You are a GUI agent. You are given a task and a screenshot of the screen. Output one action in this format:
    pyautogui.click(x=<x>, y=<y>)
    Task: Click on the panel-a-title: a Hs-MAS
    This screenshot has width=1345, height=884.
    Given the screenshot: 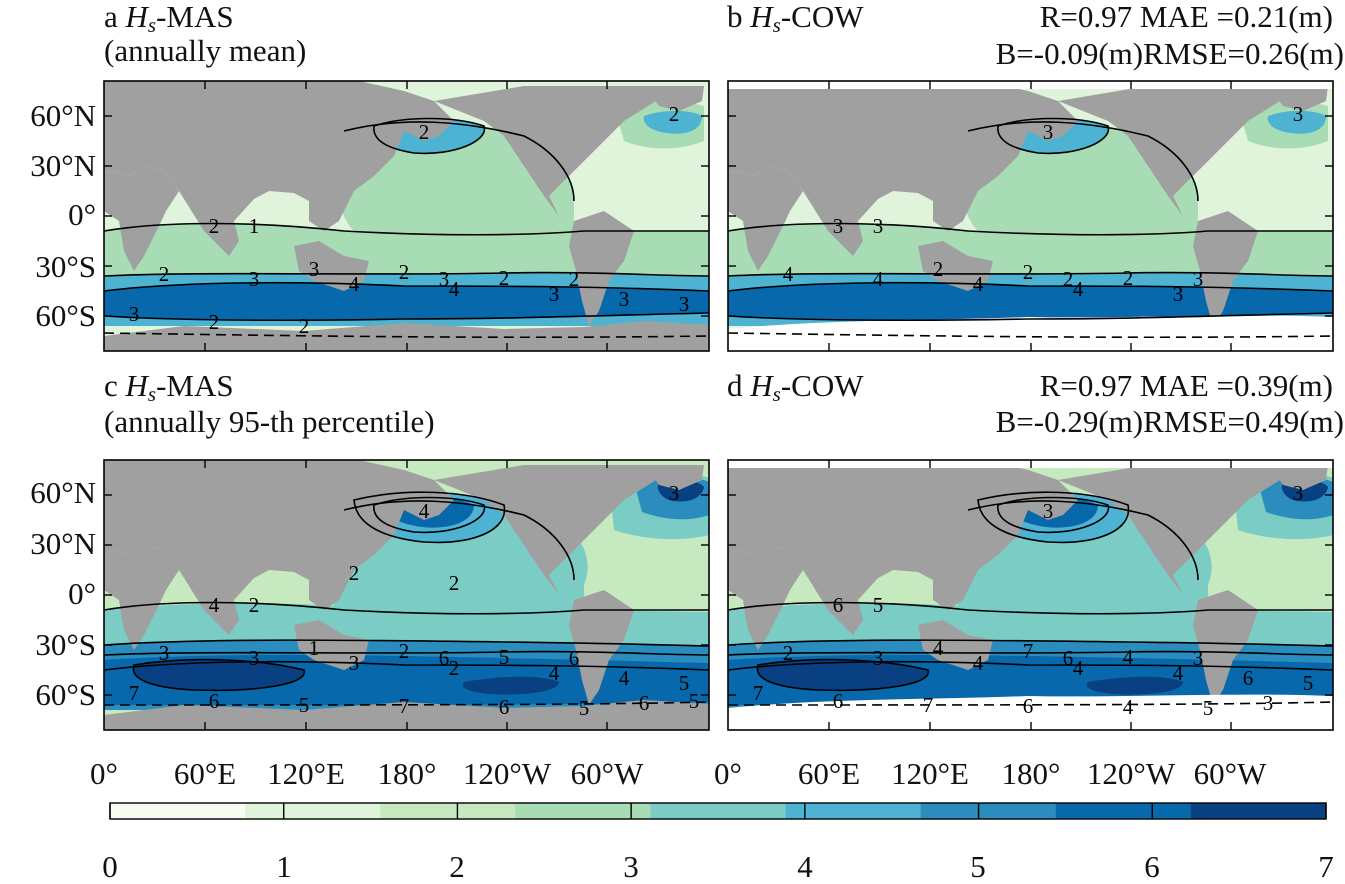 What is the action you would take?
    pyautogui.click(x=169, y=18)
    